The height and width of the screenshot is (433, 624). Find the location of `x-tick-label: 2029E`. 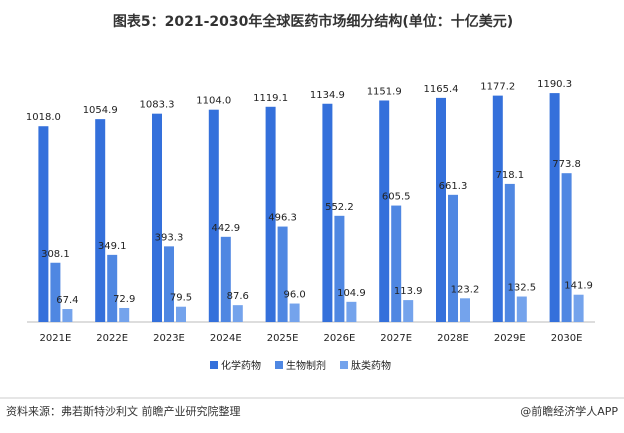

x-tick-label: 2029E is located at coordinates (510, 338).